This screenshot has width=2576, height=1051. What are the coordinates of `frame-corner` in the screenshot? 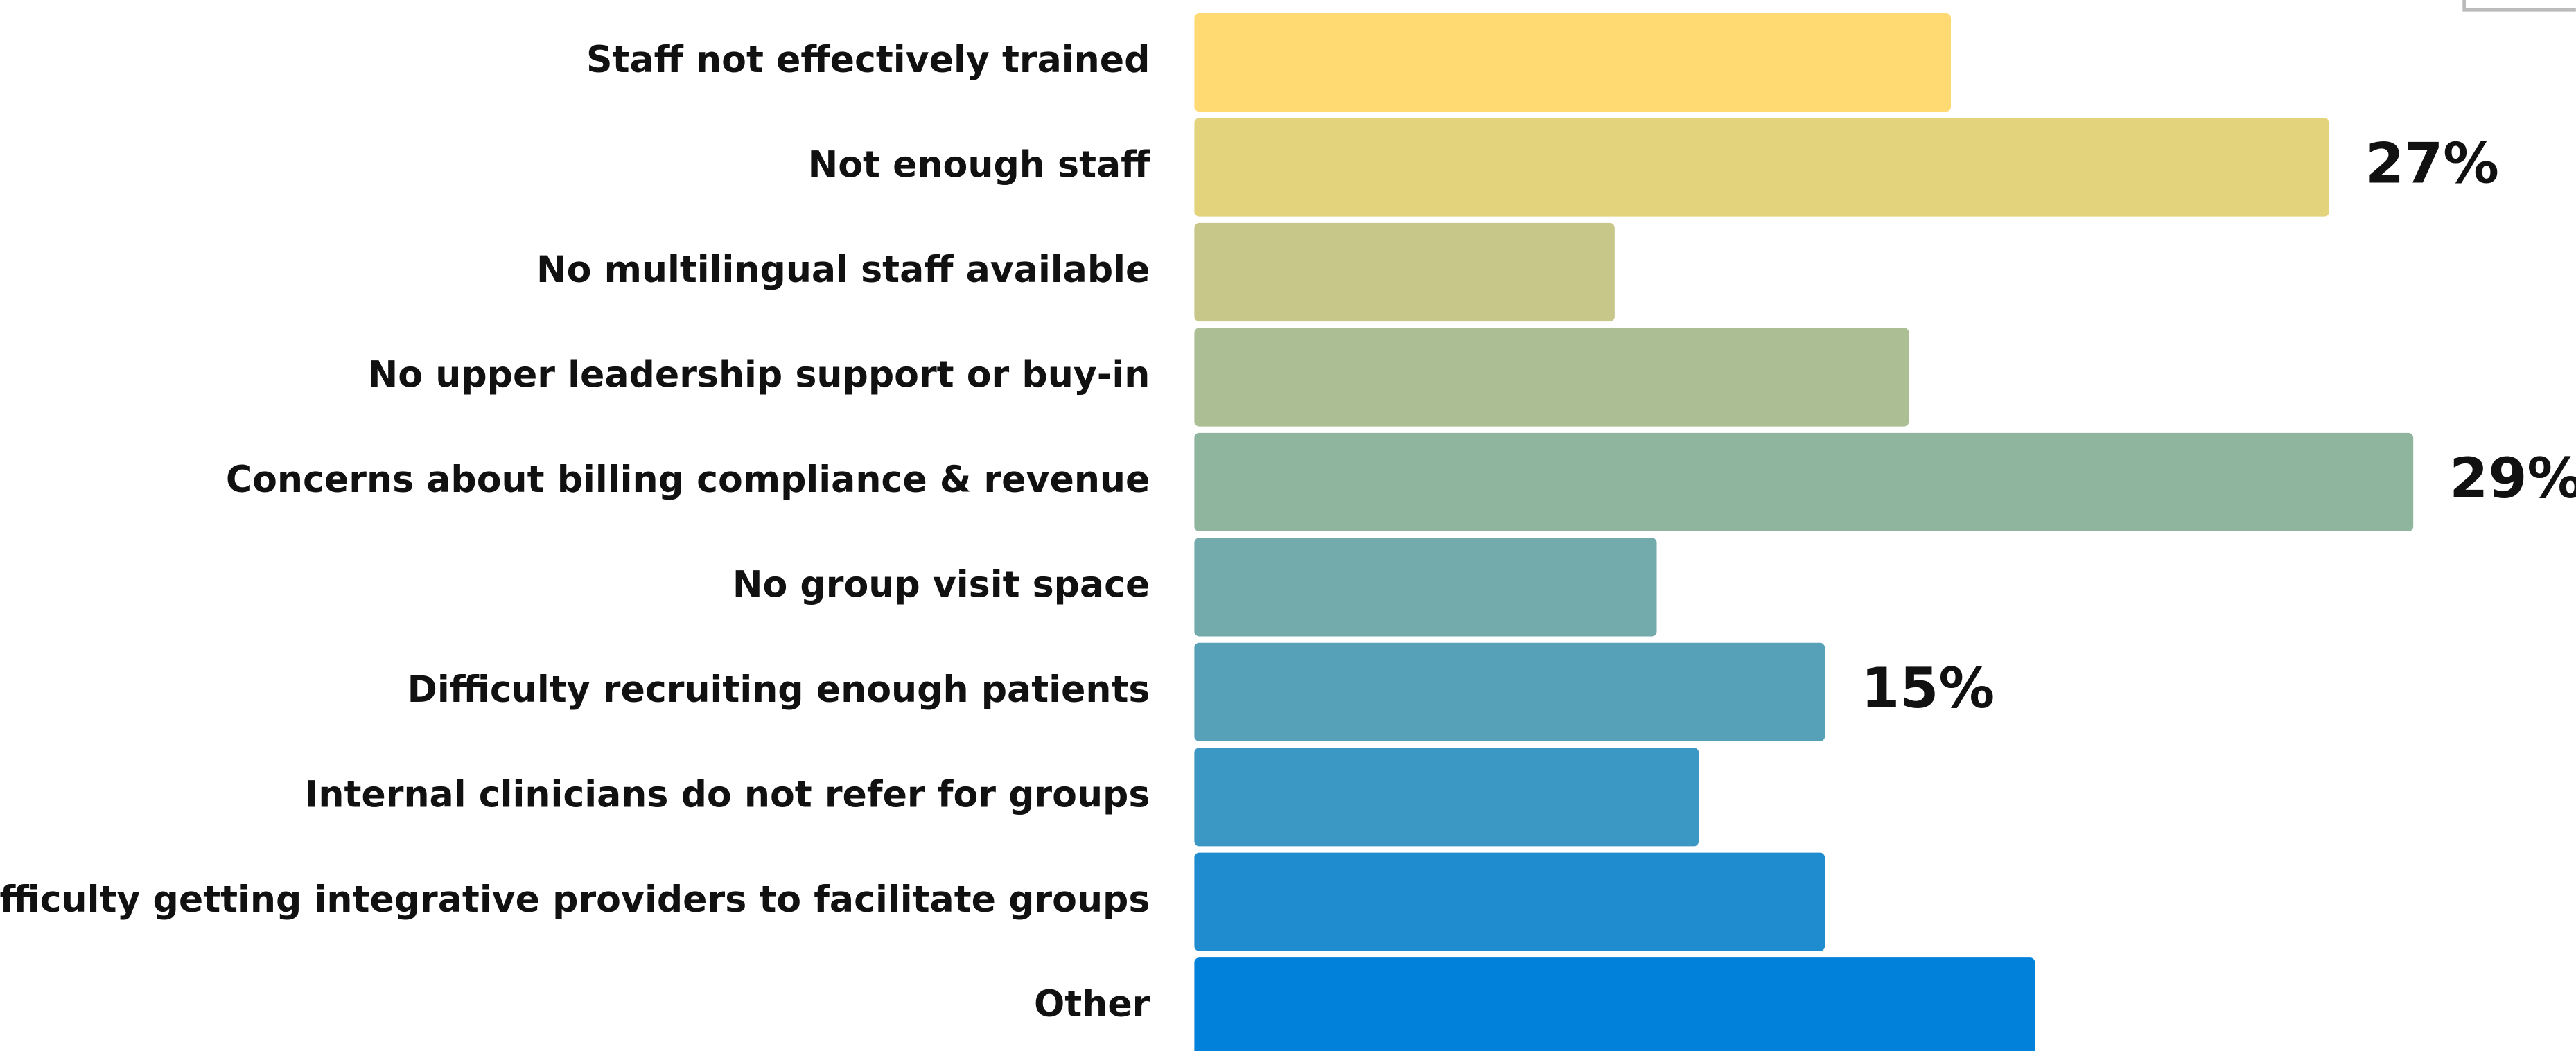 It's located at (2519, 6).